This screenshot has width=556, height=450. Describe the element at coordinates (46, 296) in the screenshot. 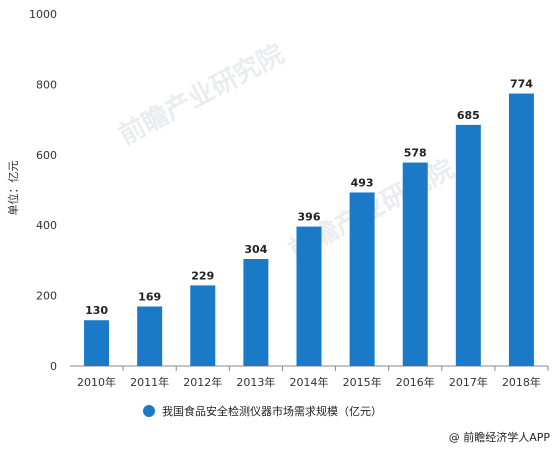

I see `y-tick-label: 200` at that location.